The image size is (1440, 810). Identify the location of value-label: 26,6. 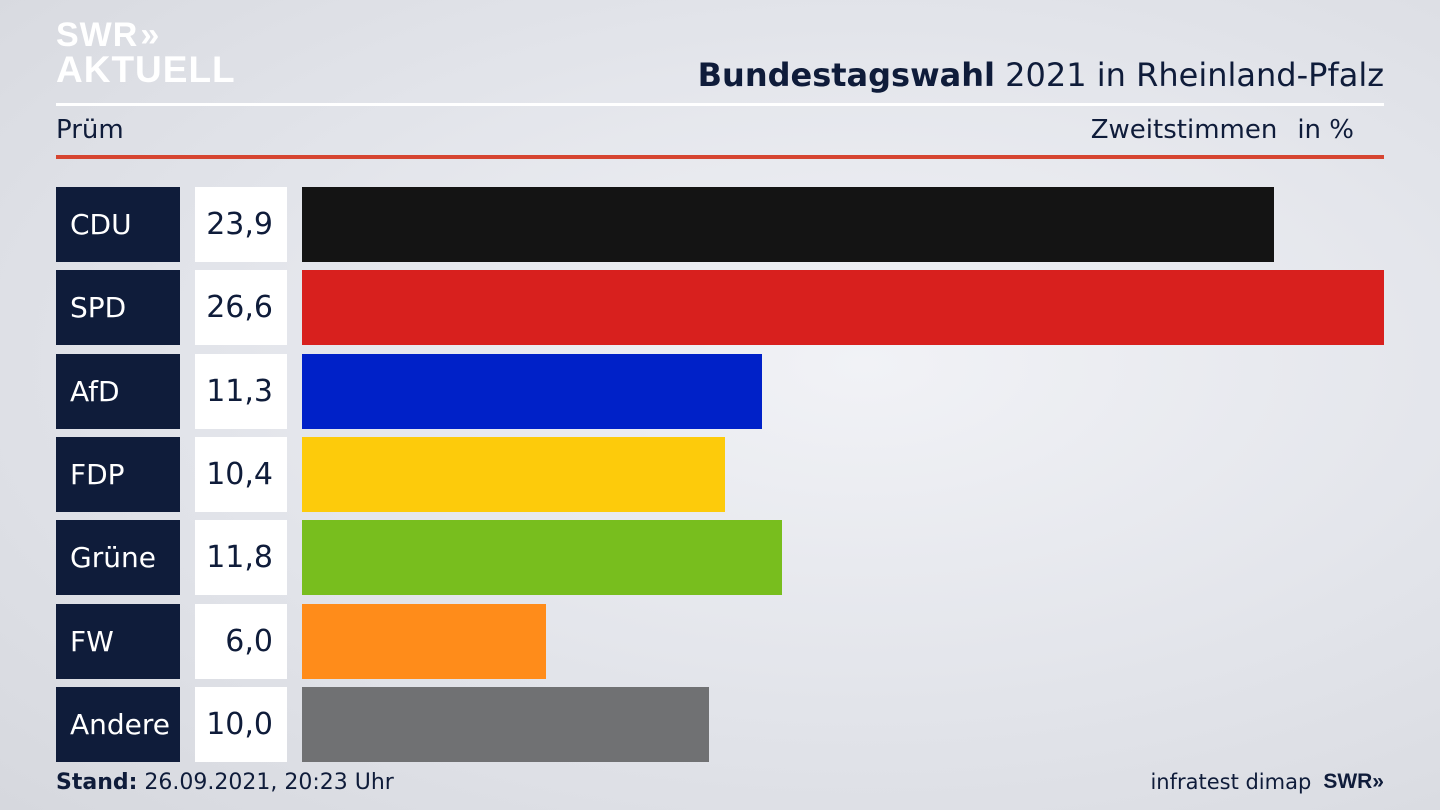
(241, 308).